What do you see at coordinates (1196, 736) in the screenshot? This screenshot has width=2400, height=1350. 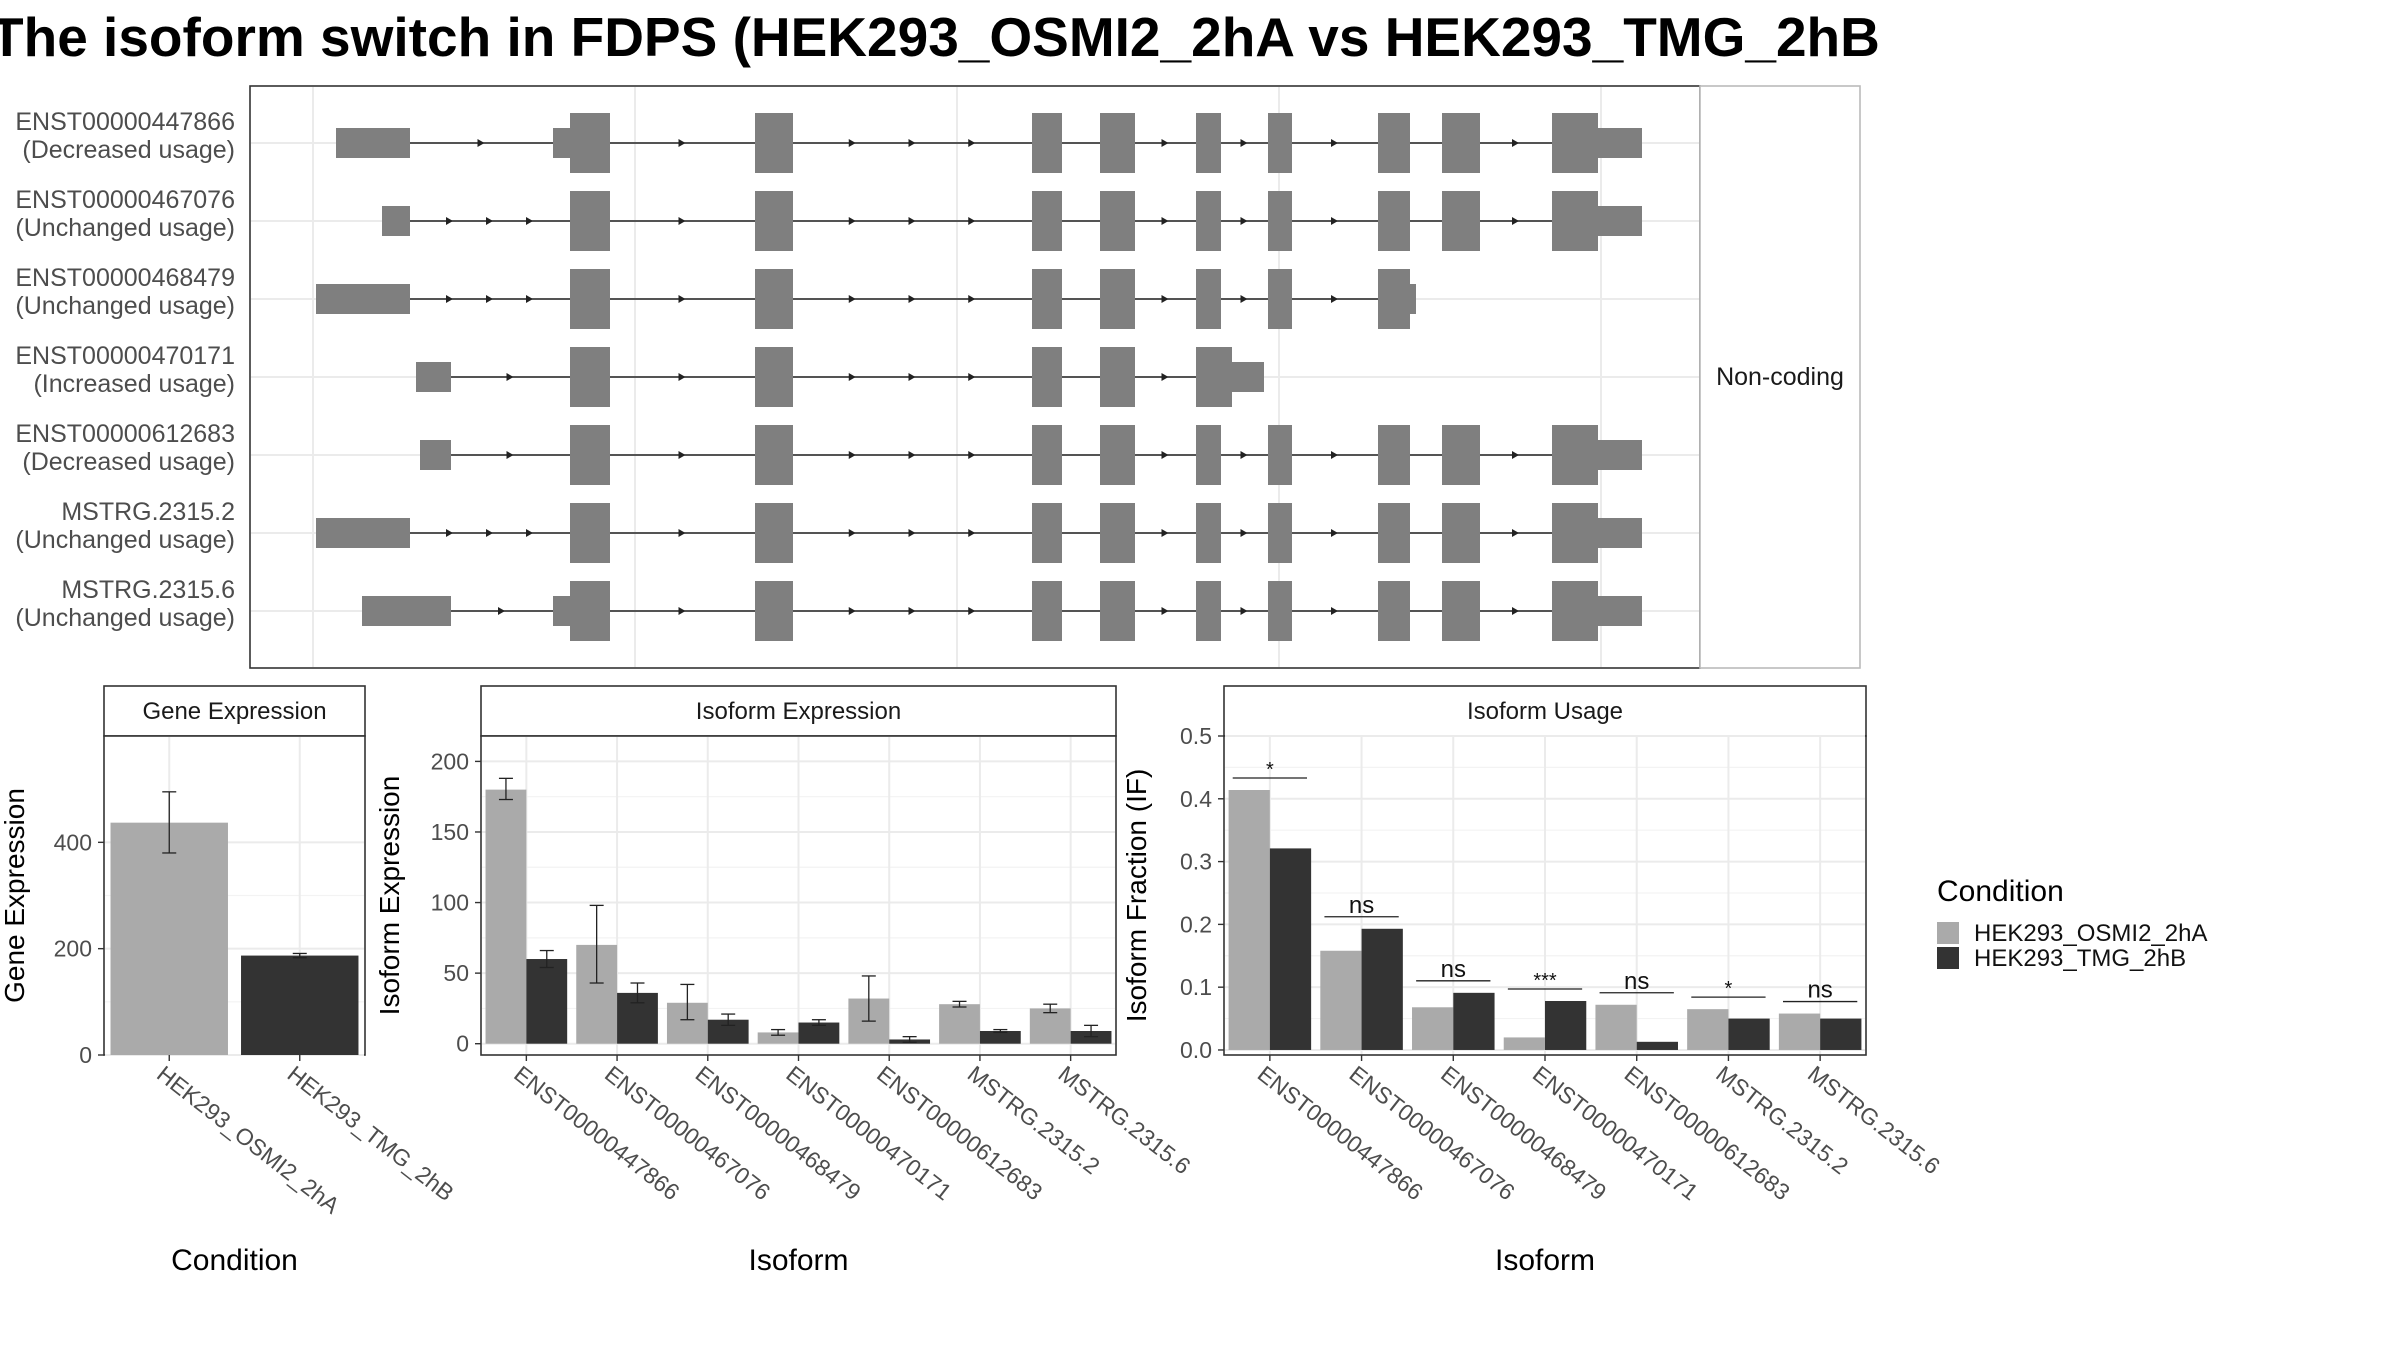 I see `isoform-usage-y-tick-label: 0.5` at bounding box center [1196, 736].